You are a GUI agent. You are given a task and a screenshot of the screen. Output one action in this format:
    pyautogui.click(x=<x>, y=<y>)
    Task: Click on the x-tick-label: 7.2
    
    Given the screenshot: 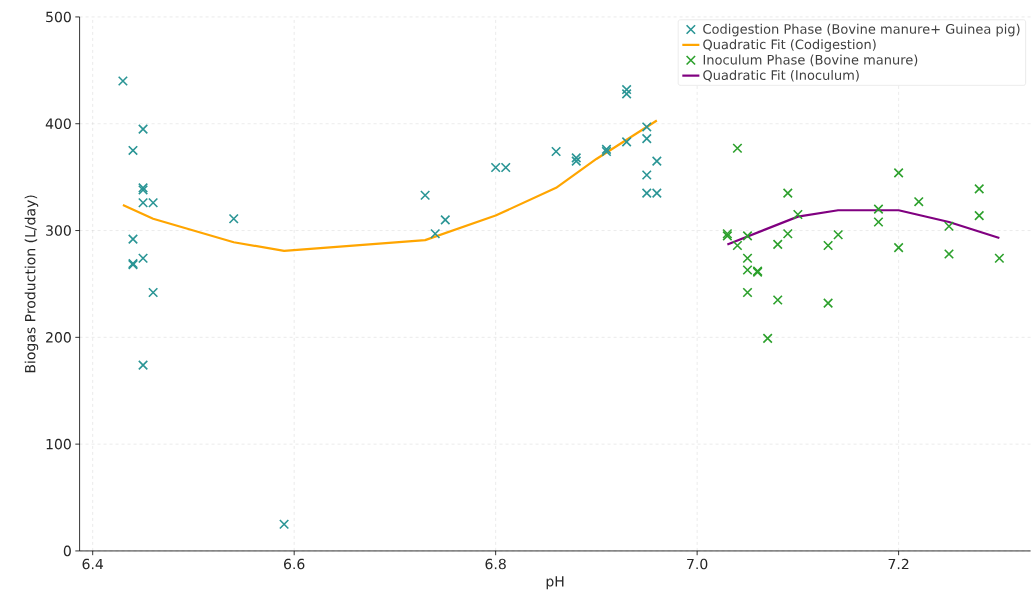 What is the action you would take?
    pyautogui.click(x=898, y=564)
    